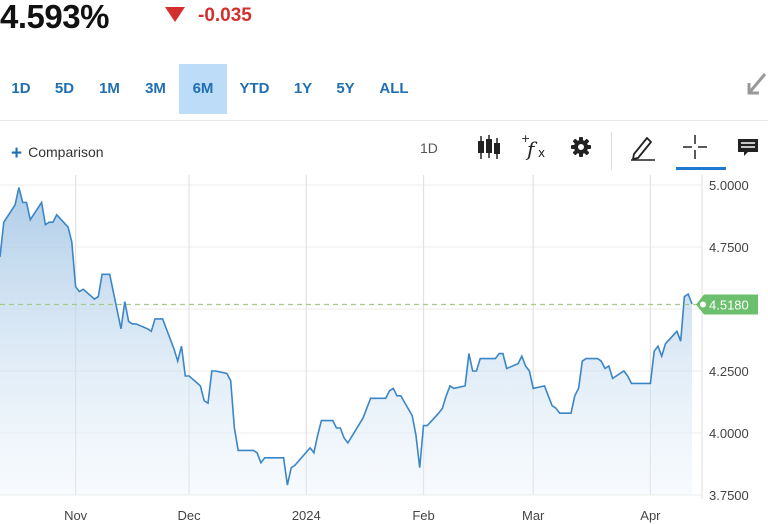  What do you see at coordinates (303, 88) in the screenshot?
I see `range-1y-button: 1Y` at bounding box center [303, 88].